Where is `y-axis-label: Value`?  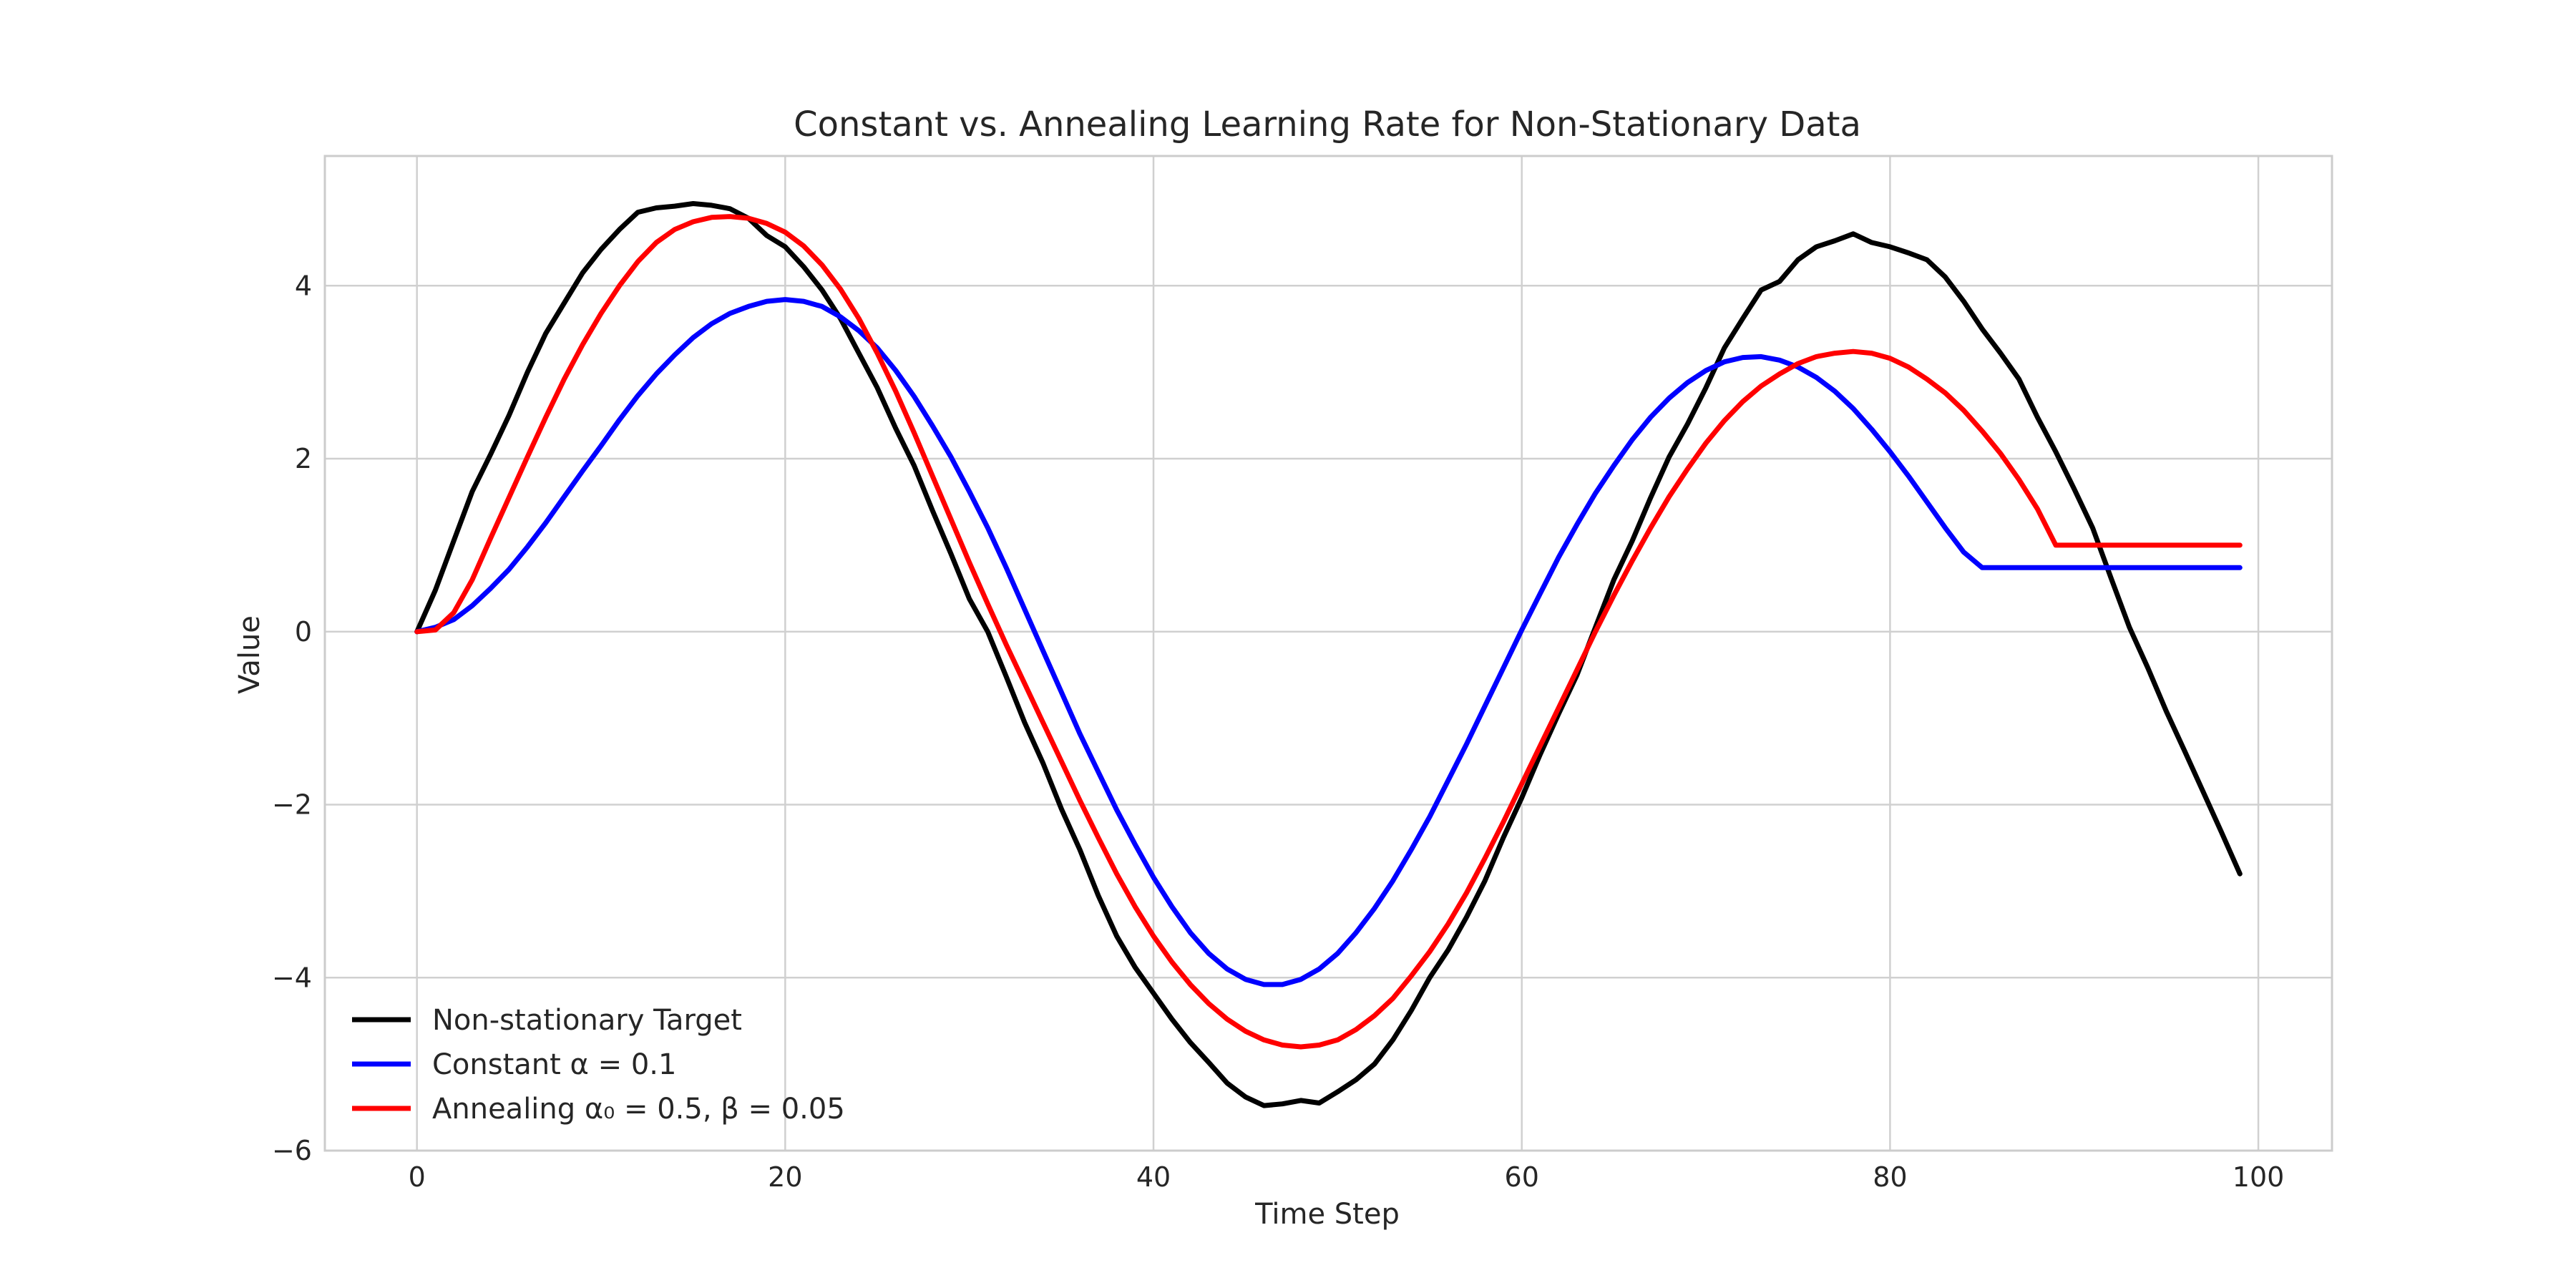
y-axis-label: Value is located at coordinates (249, 654).